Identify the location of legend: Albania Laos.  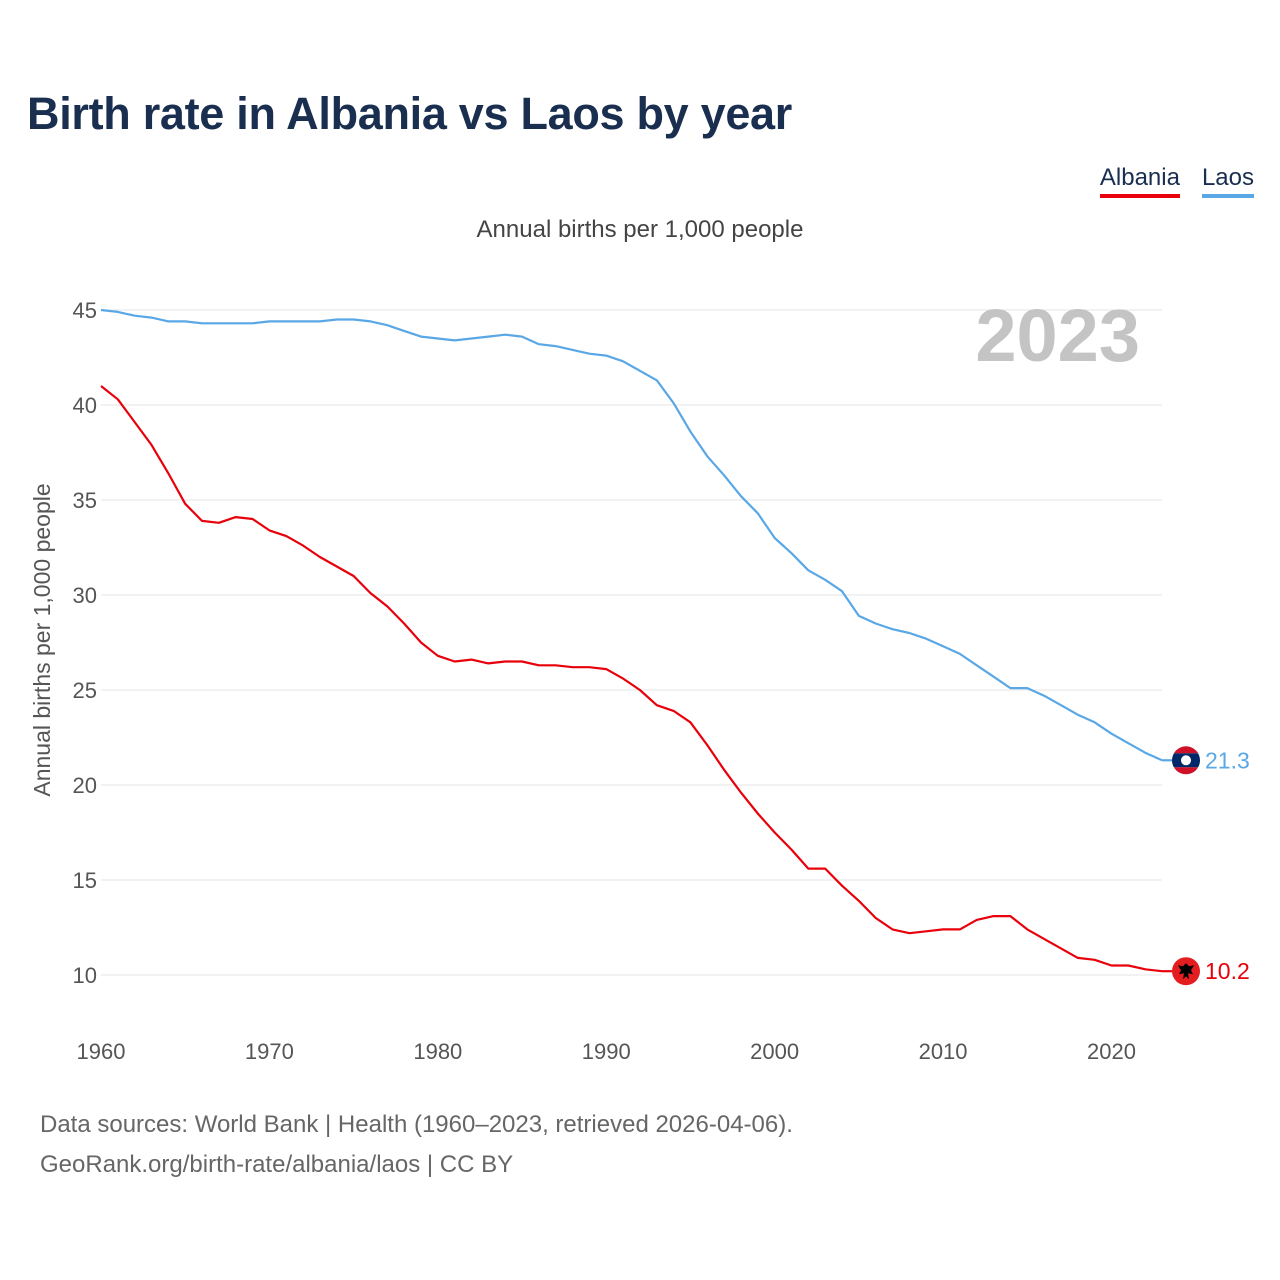
(1176, 181).